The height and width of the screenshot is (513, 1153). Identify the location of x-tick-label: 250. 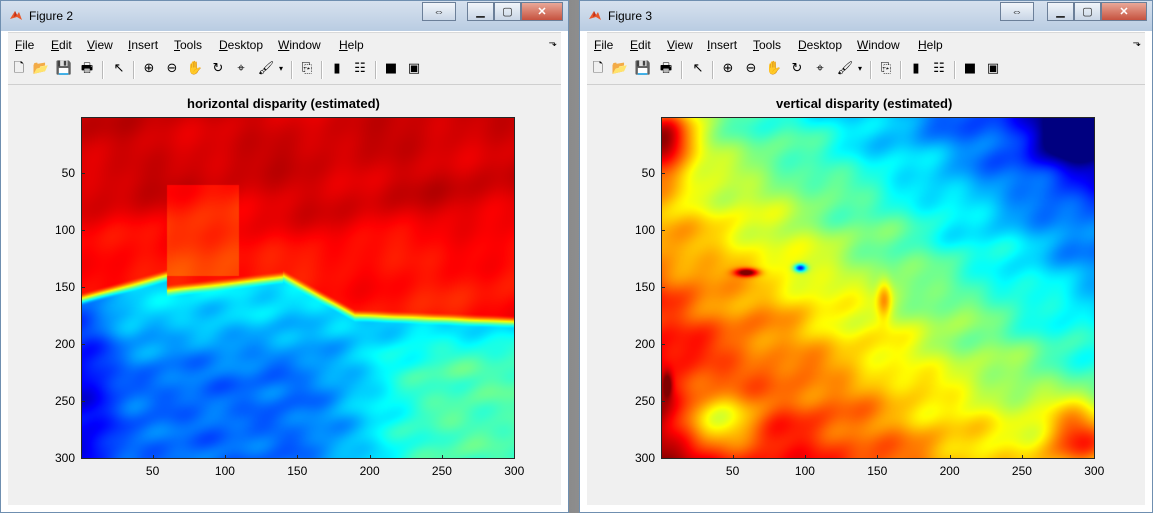
(441, 471).